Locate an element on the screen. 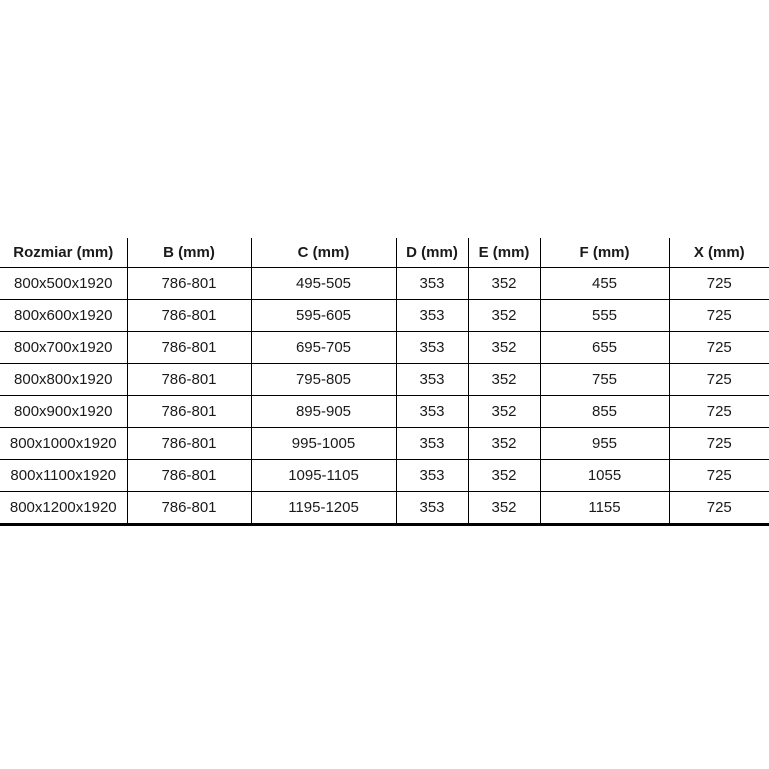 This screenshot has width=769, height=769. column-header: Rozmiar (mm) is located at coordinates (64, 253).